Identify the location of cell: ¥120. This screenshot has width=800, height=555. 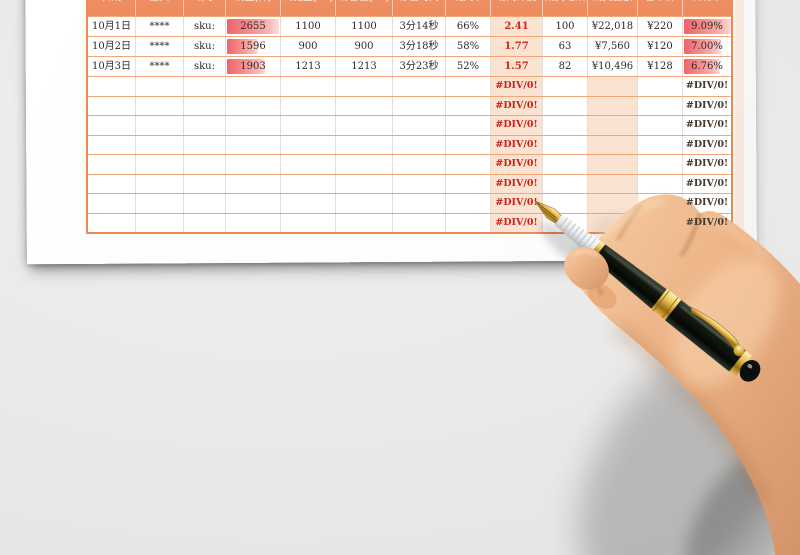
(659, 46).